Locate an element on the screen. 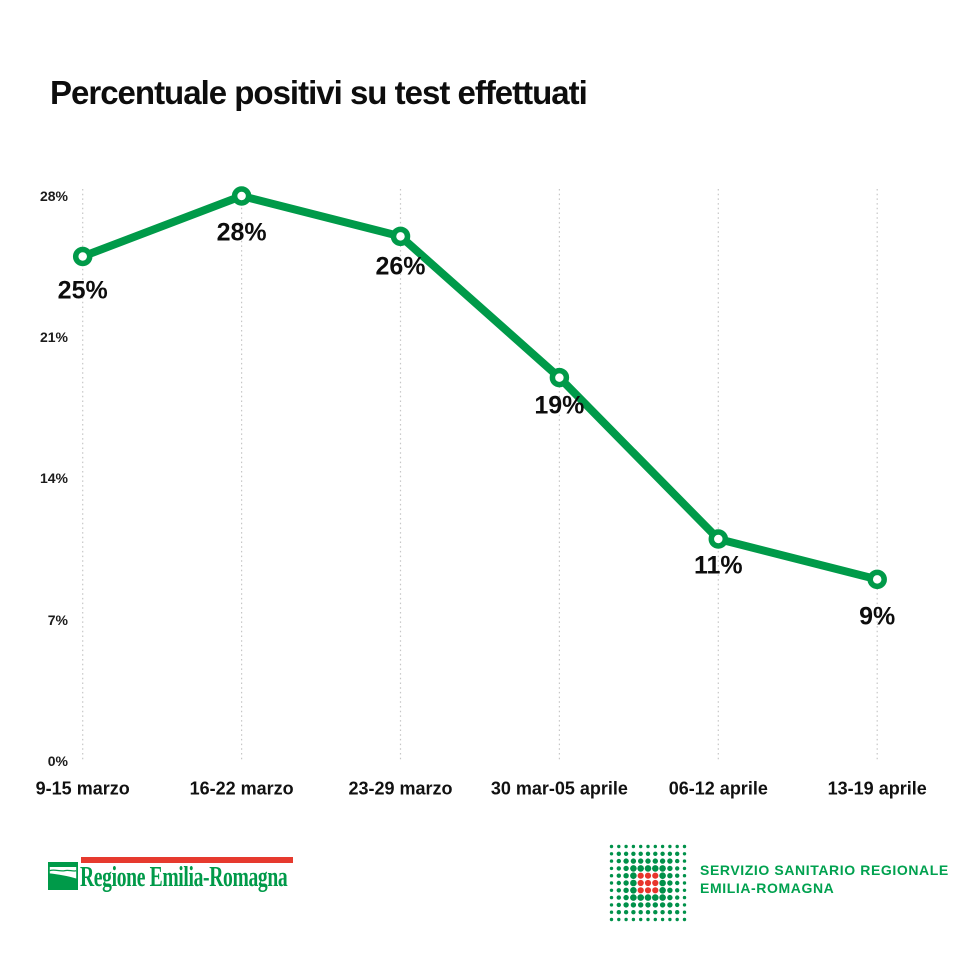 Image resolution: width=960 pixels, height=960 pixels. regione-emilia-romagna-logo: Regione Emilia-Romagna is located at coordinates (178, 876).